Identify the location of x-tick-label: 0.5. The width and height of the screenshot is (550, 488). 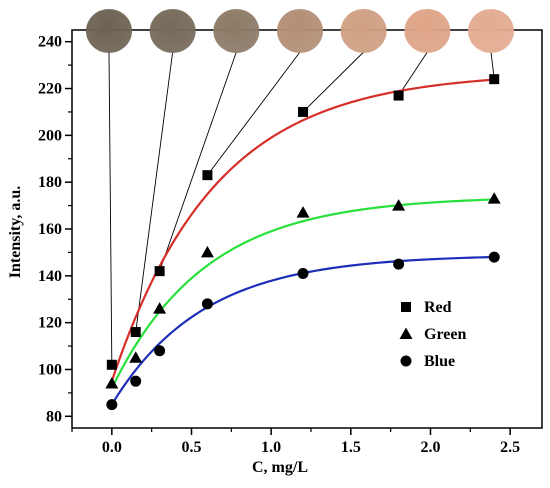
(191, 447).